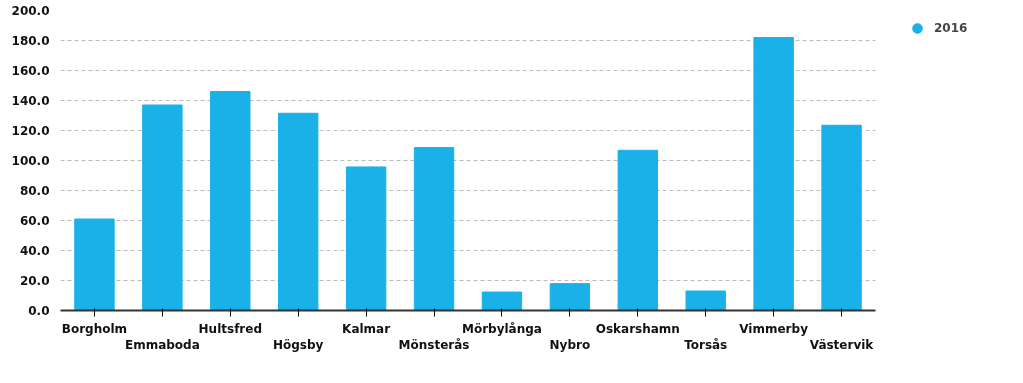 The image size is (1023, 383). What do you see at coordinates (30, 101) in the screenshot?
I see `y-tick-label: 140.0` at bounding box center [30, 101].